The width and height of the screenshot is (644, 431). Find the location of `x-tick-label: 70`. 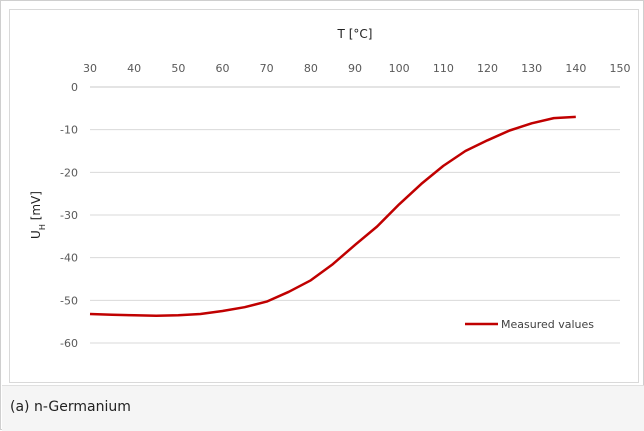

x-tick-label: 70 is located at coordinates (267, 68).